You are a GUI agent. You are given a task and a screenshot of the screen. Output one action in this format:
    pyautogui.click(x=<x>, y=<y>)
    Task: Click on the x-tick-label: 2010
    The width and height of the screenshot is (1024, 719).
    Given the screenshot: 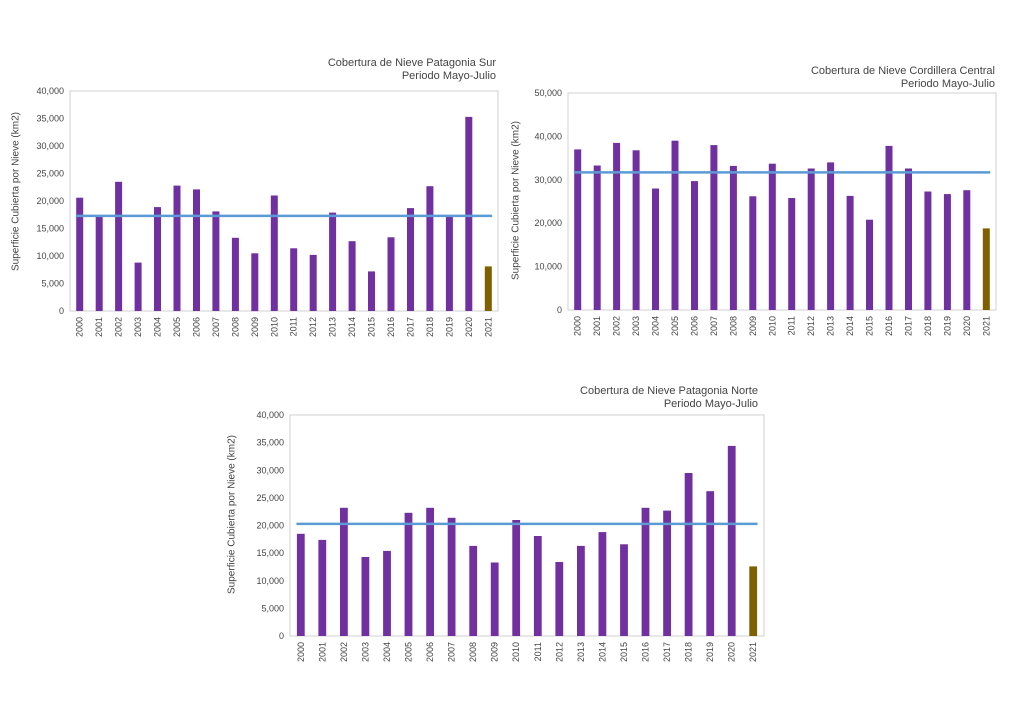 What is the action you would take?
    pyautogui.click(x=516, y=652)
    